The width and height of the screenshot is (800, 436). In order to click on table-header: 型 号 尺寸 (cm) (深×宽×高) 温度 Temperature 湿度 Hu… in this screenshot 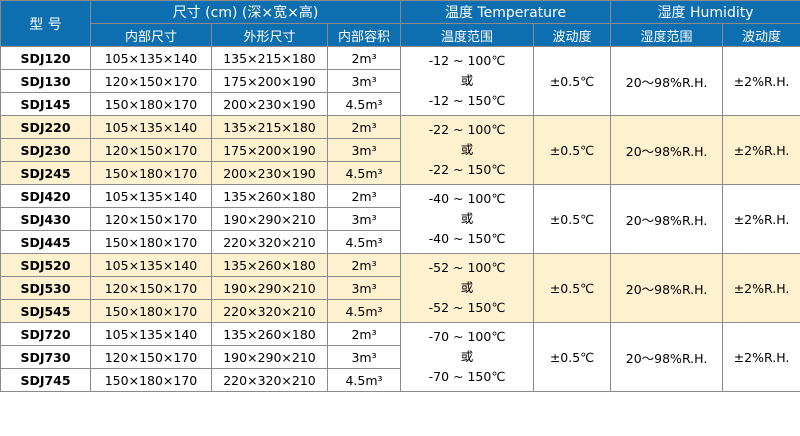, I will do `click(400, 23)`.